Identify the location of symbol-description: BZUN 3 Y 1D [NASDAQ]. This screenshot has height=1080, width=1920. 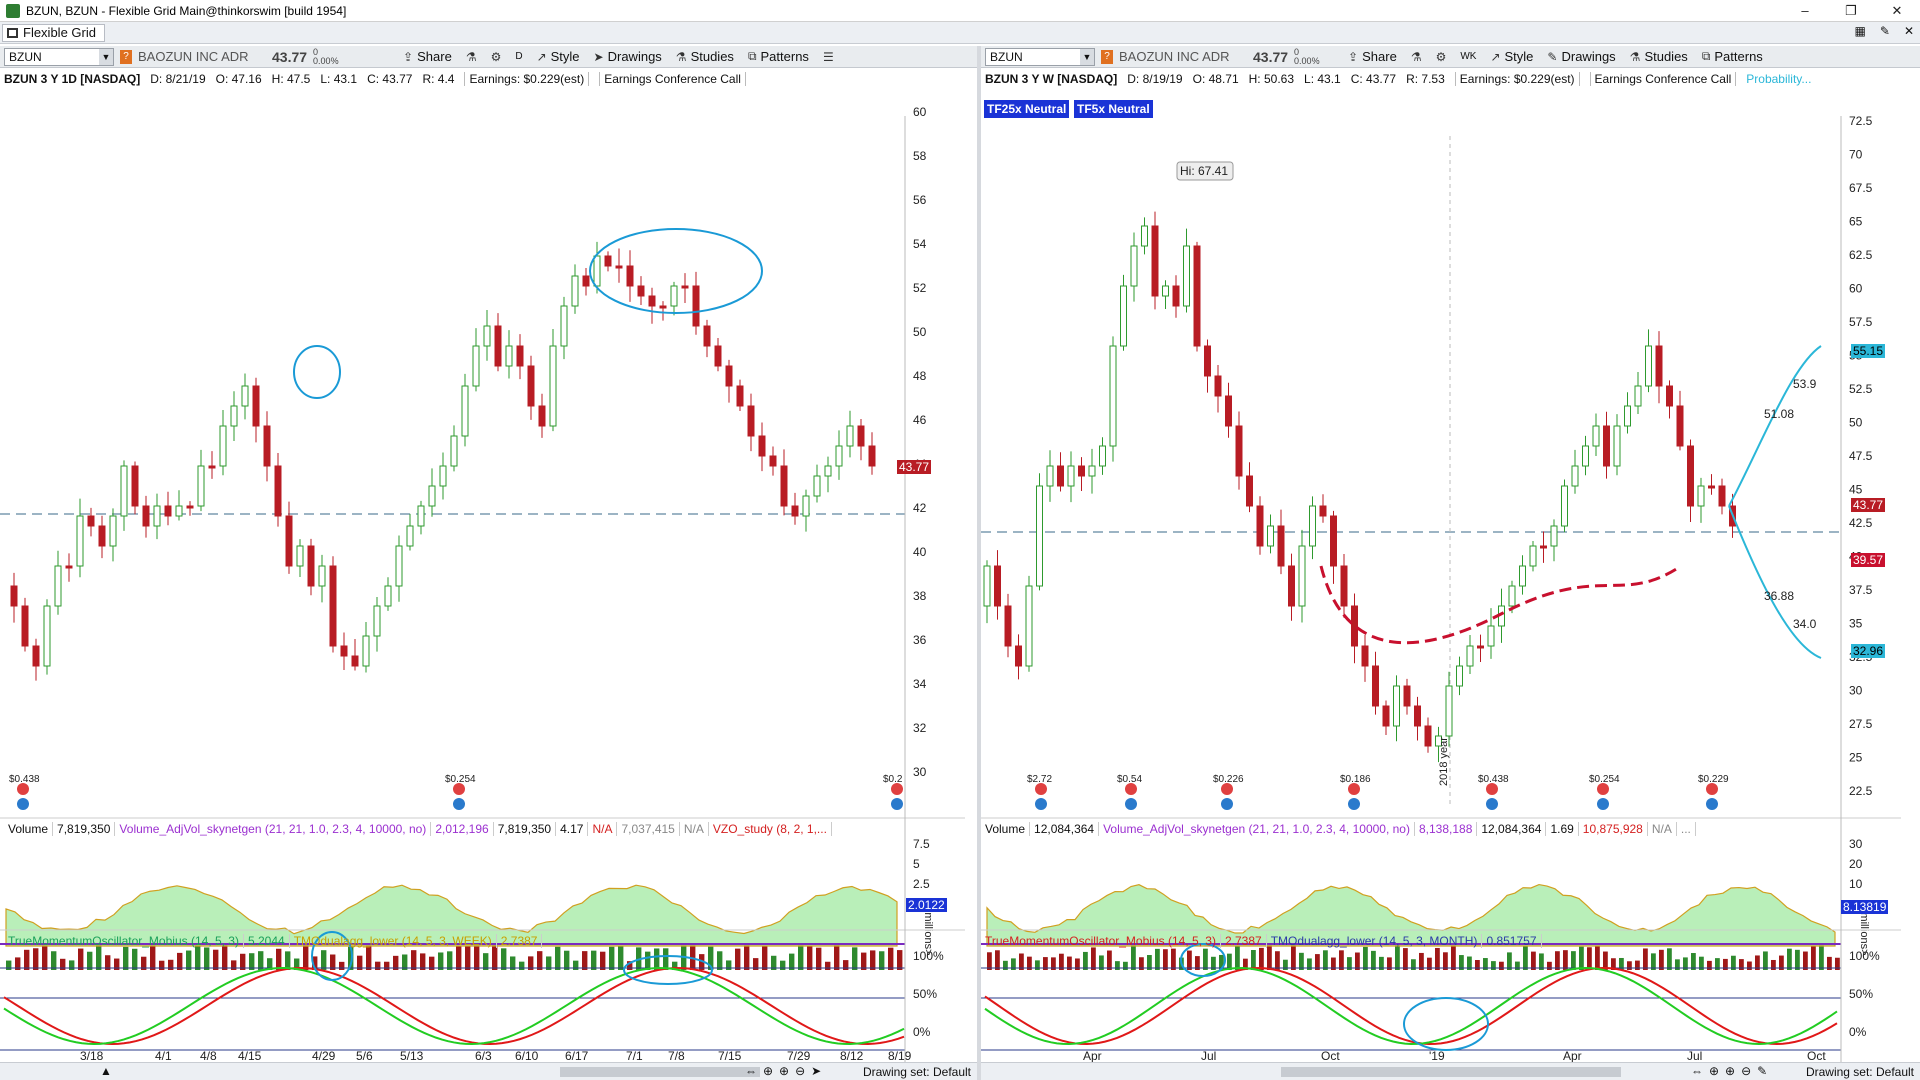
(72, 79).